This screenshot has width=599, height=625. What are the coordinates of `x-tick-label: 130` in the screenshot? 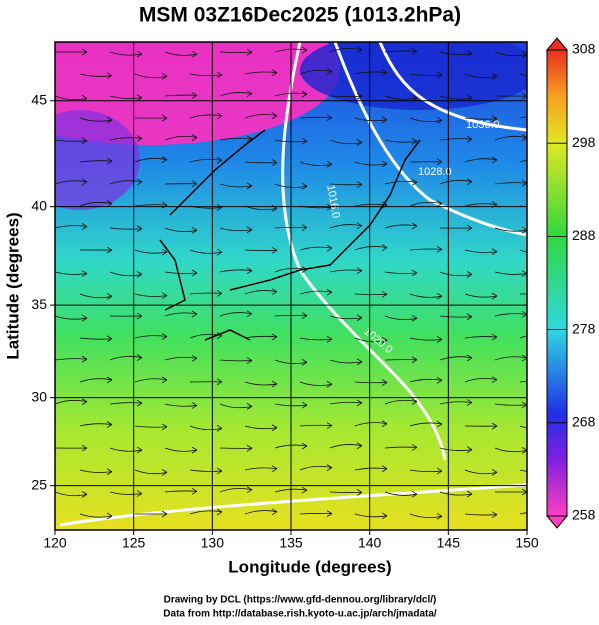 It's located at (213, 543).